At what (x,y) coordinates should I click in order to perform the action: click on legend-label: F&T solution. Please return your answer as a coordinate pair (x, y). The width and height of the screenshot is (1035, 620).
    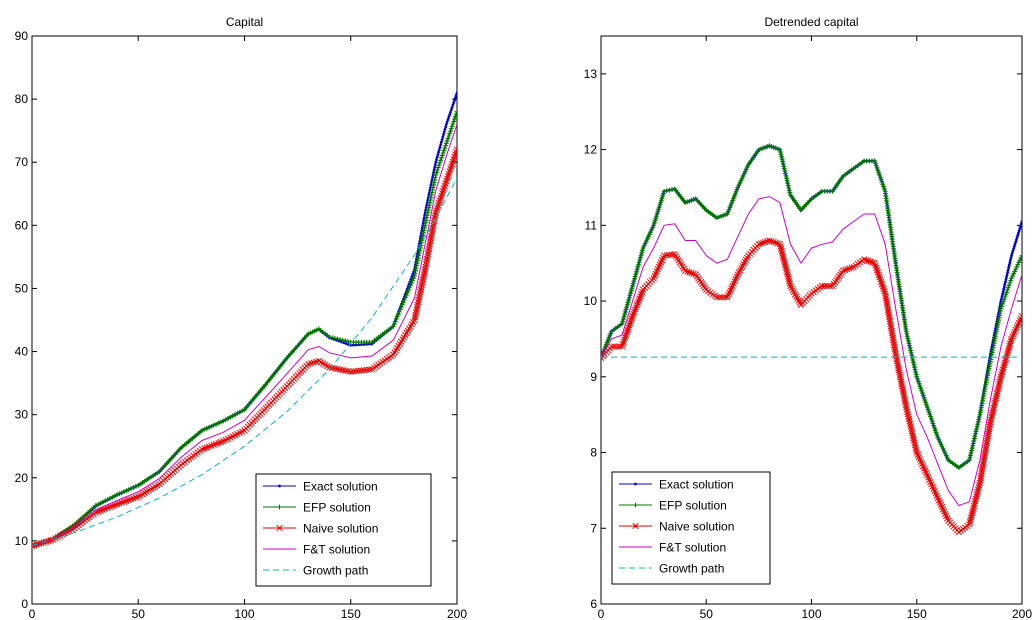
    Looking at the image, I should click on (692, 548).